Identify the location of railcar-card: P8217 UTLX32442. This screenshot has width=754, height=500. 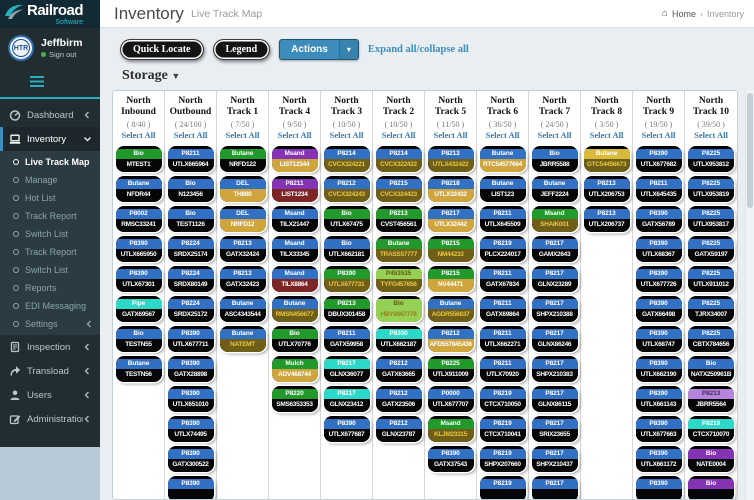
(450, 219).